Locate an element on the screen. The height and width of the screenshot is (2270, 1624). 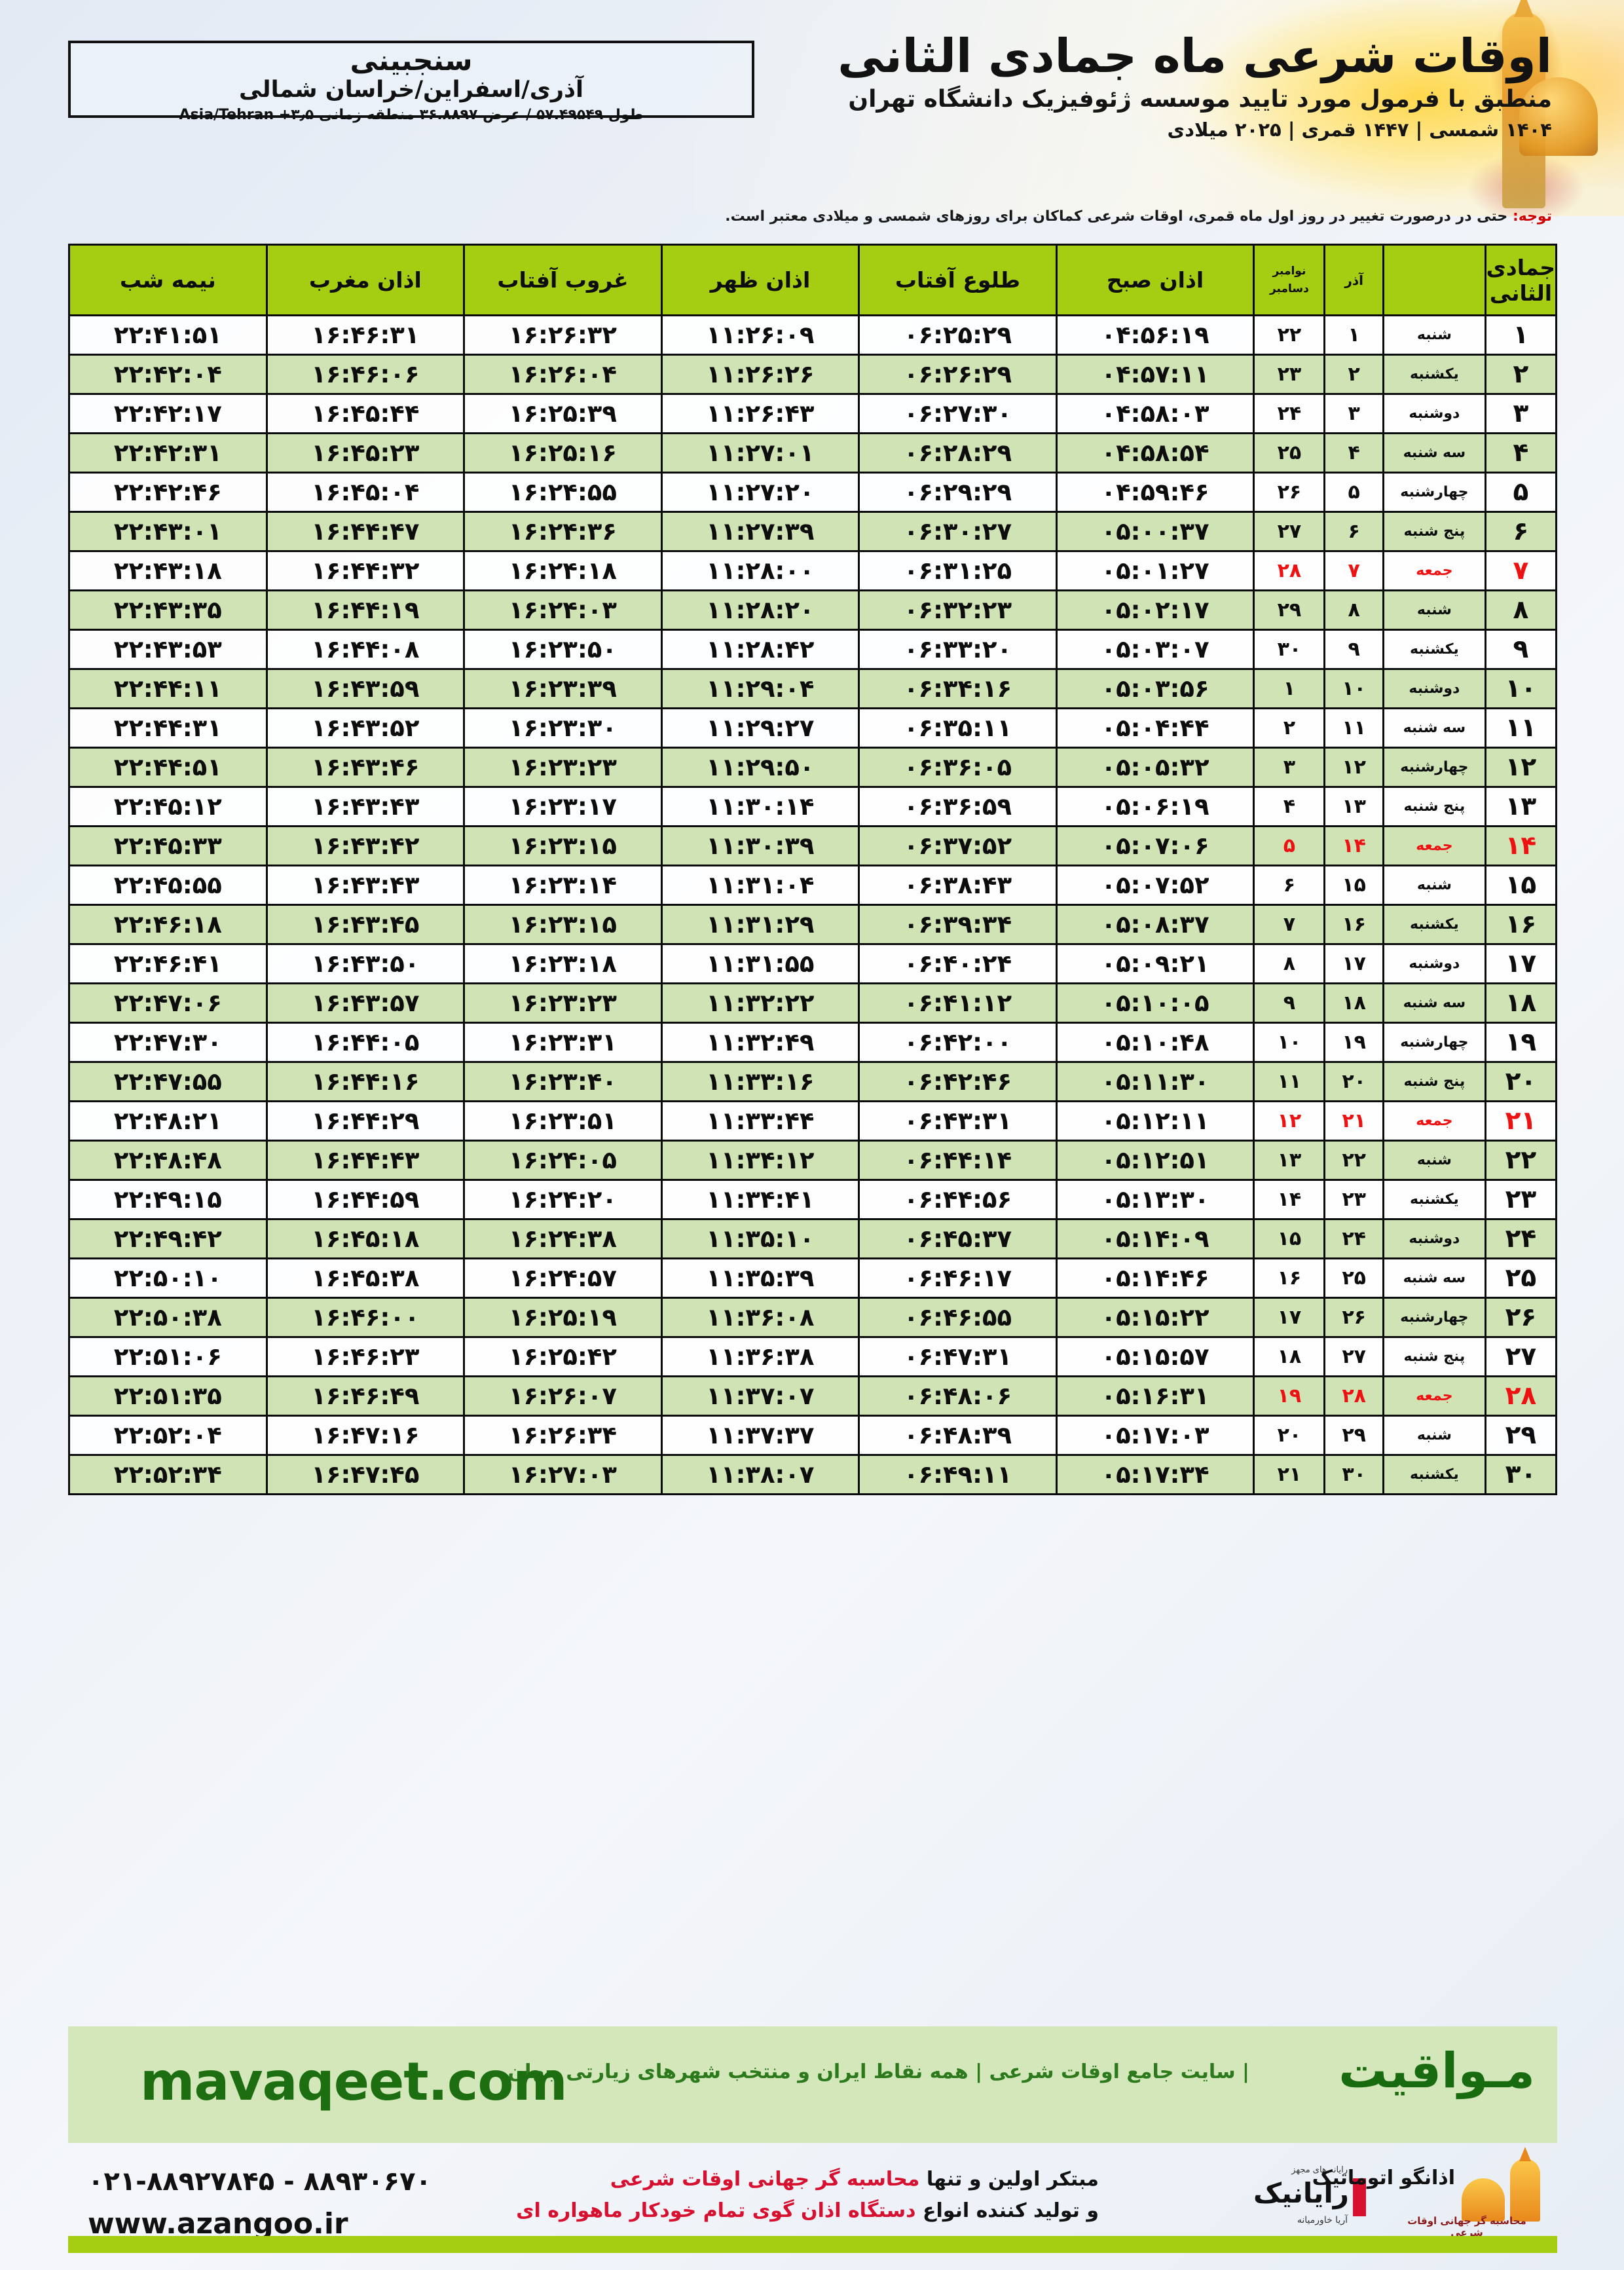
cell-index: ۳ is located at coordinates (1521, 413).